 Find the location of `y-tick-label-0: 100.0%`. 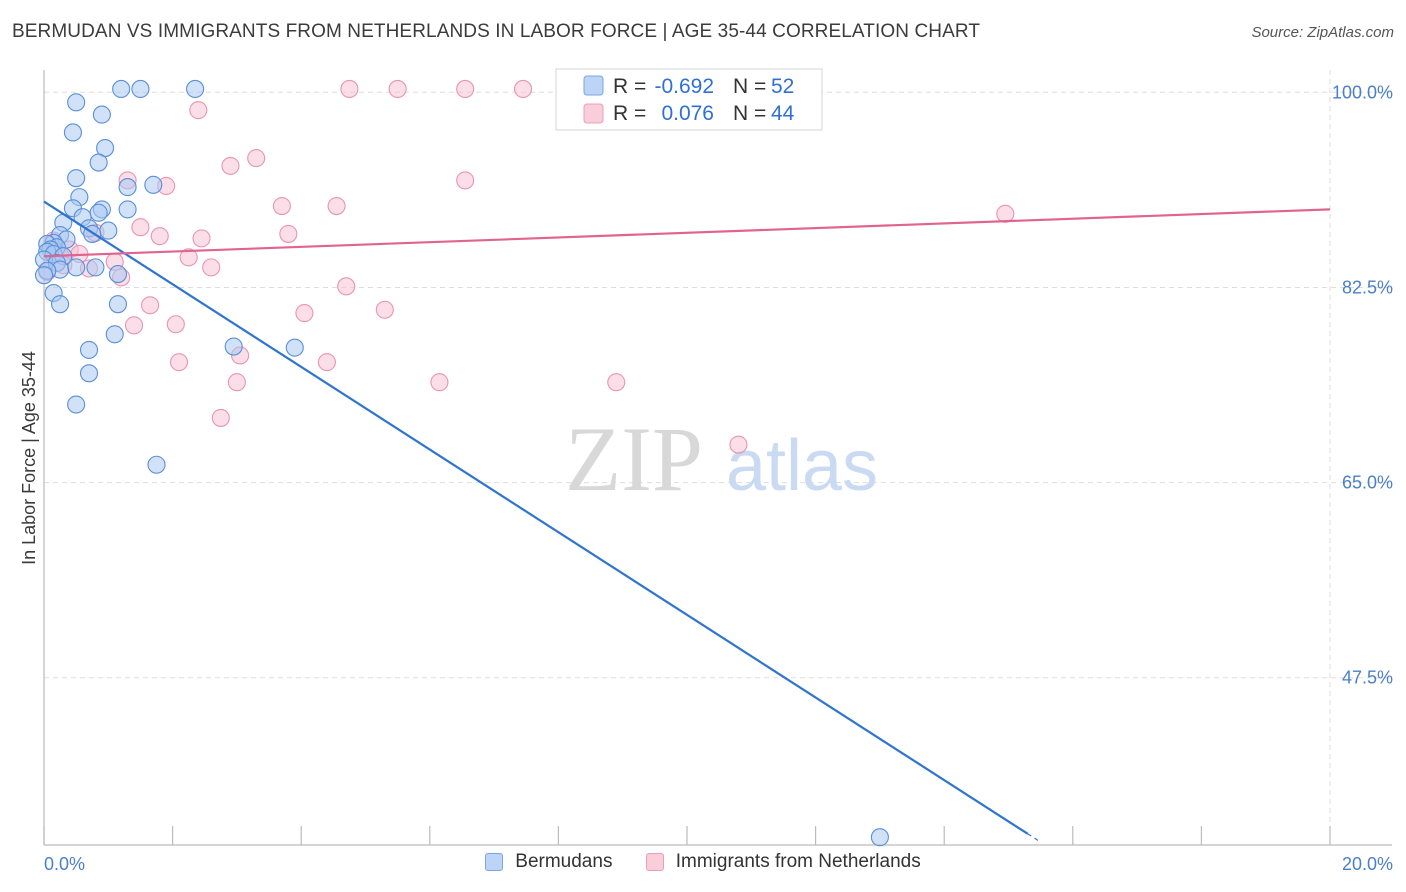

y-tick-label-0: 100.0% is located at coordinates (1362, 92).